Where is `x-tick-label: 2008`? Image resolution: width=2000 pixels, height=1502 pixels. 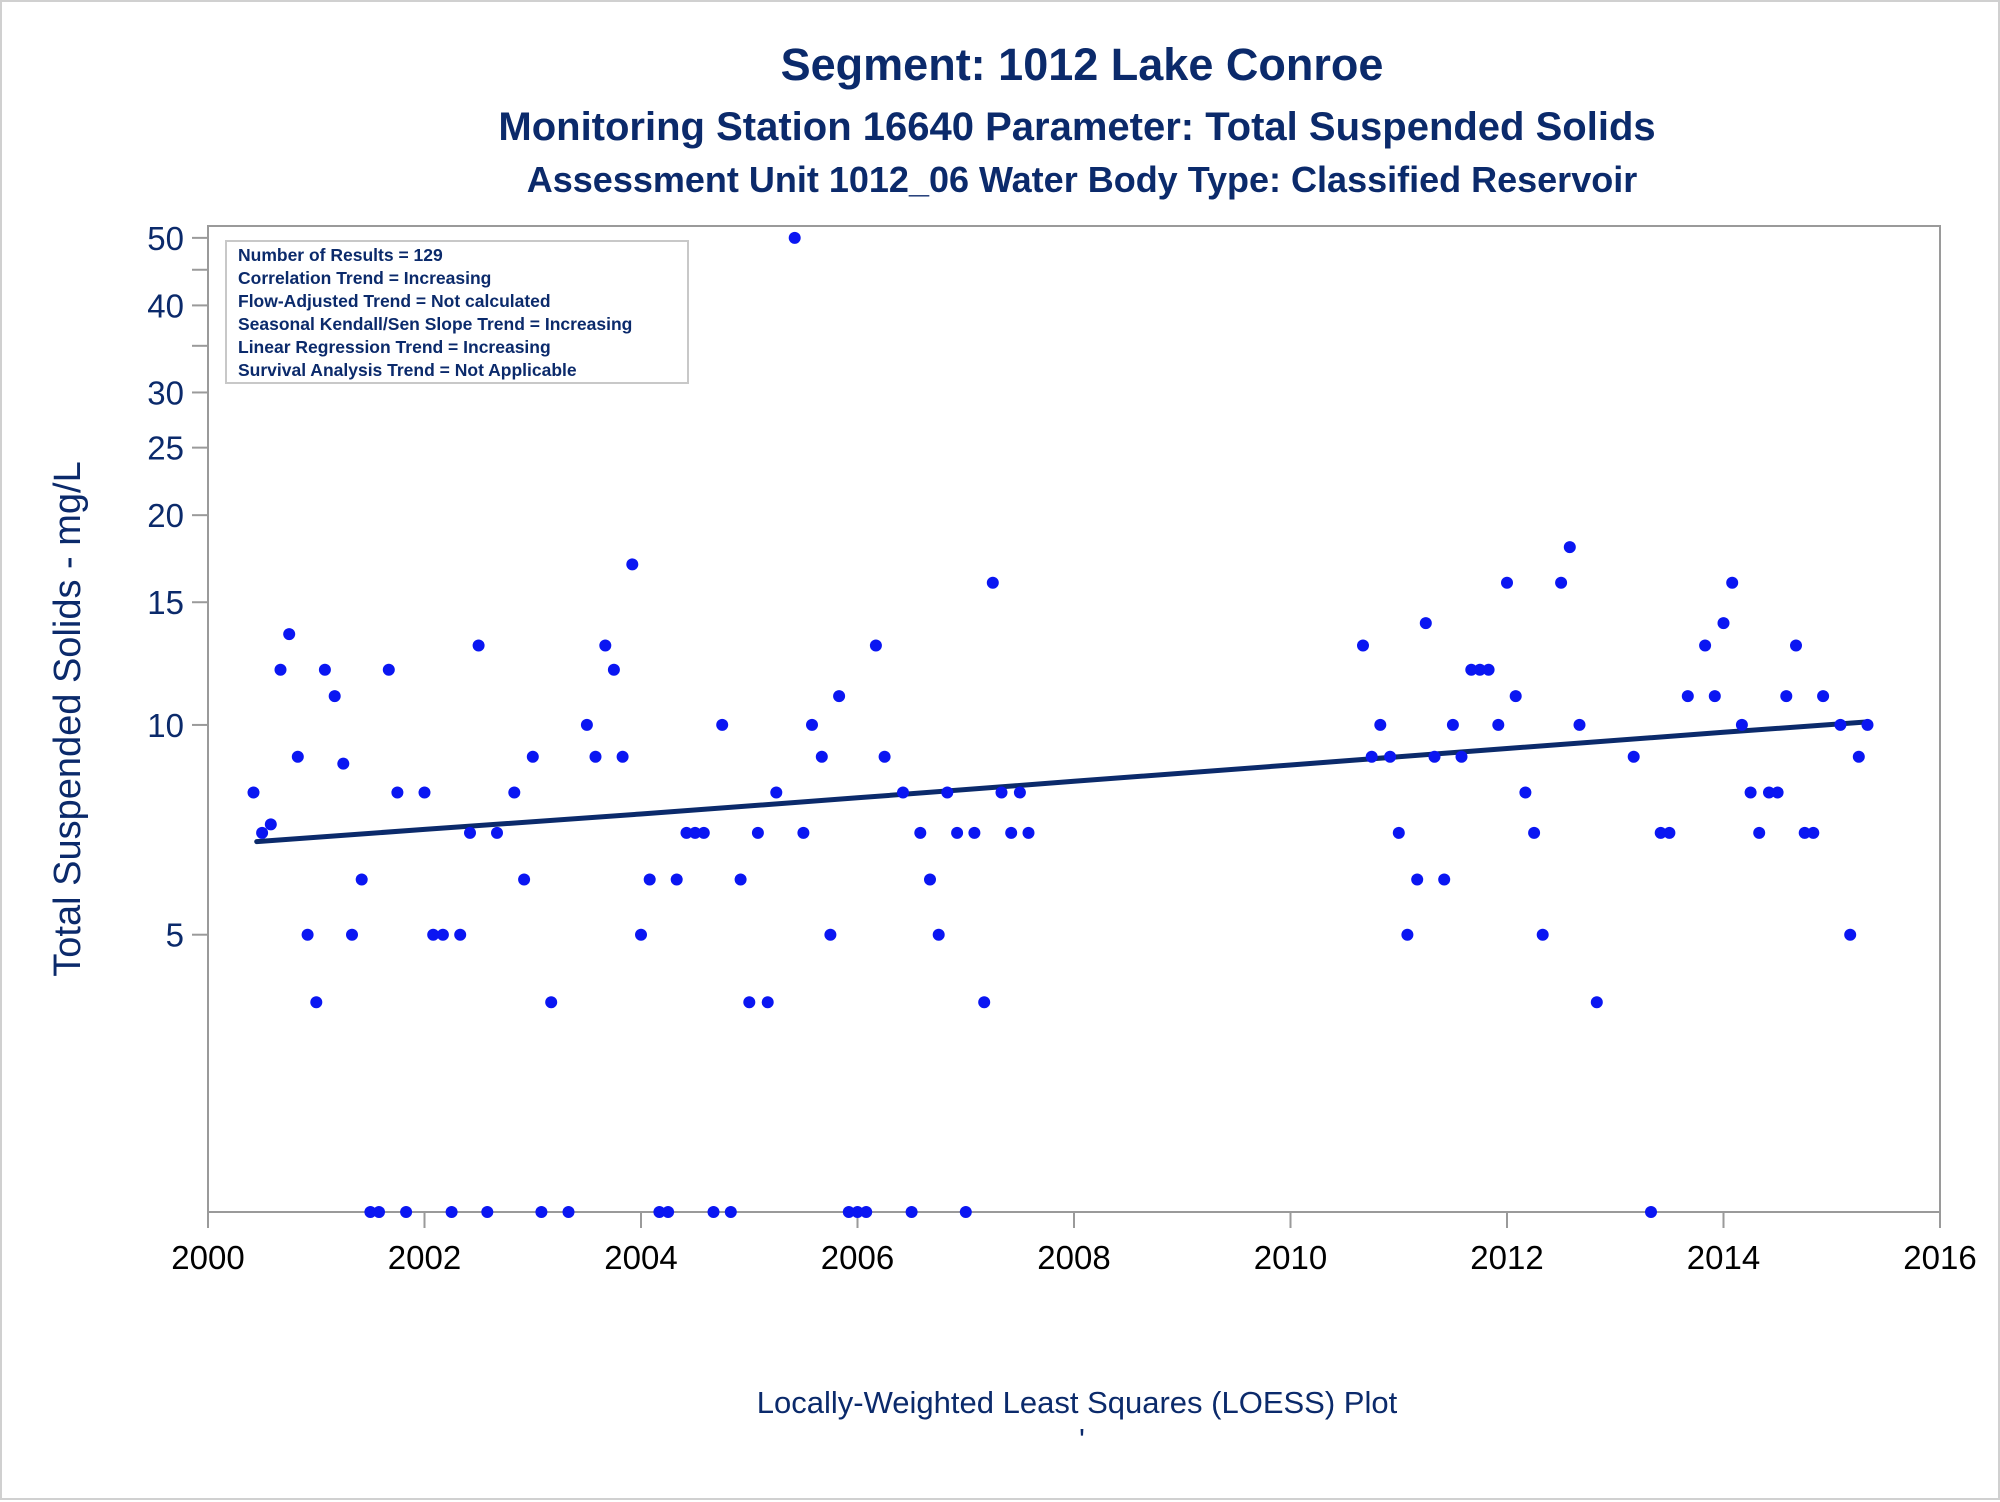 x-tick-label: 2008 is located at coordinates (1073, 1257).